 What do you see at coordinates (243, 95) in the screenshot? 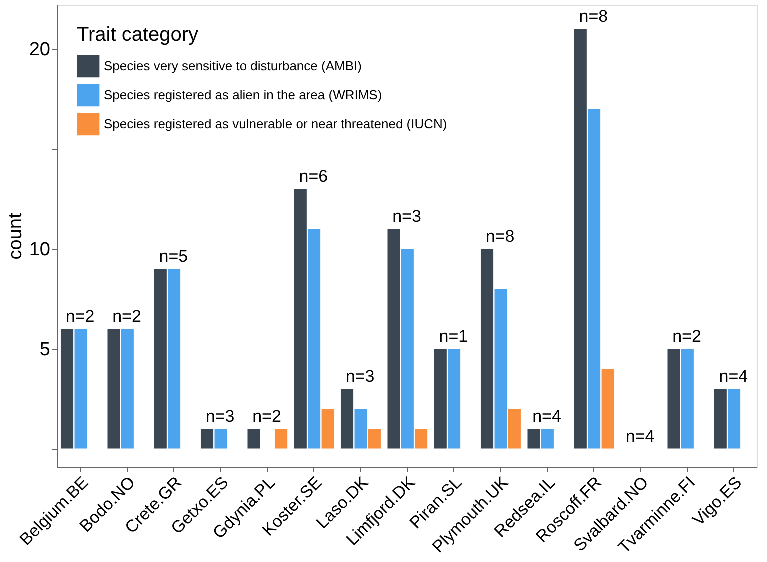
I see `legend-label: Species registered as alien in the area (WRIMS)` at bounding box center [243, 95].